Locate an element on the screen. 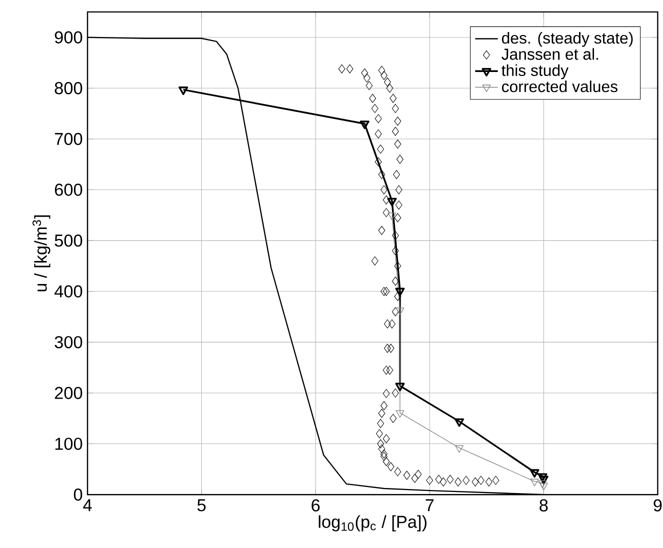 This screenshot has width=663, height=548. legend-label: corrected values is located at coordinates (560, 86).